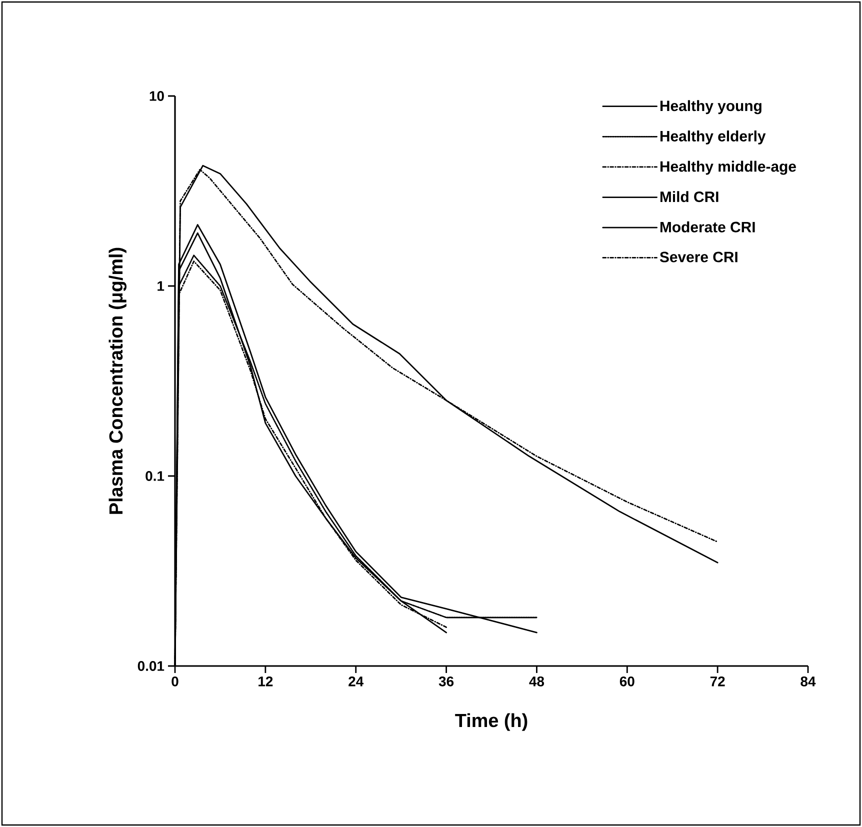 This screenshot has height=827, width=862. What do you see at coordinates (175, 681) in the screenshot?
I see `x-tick-label: 0` at bounding box center [175, 681].